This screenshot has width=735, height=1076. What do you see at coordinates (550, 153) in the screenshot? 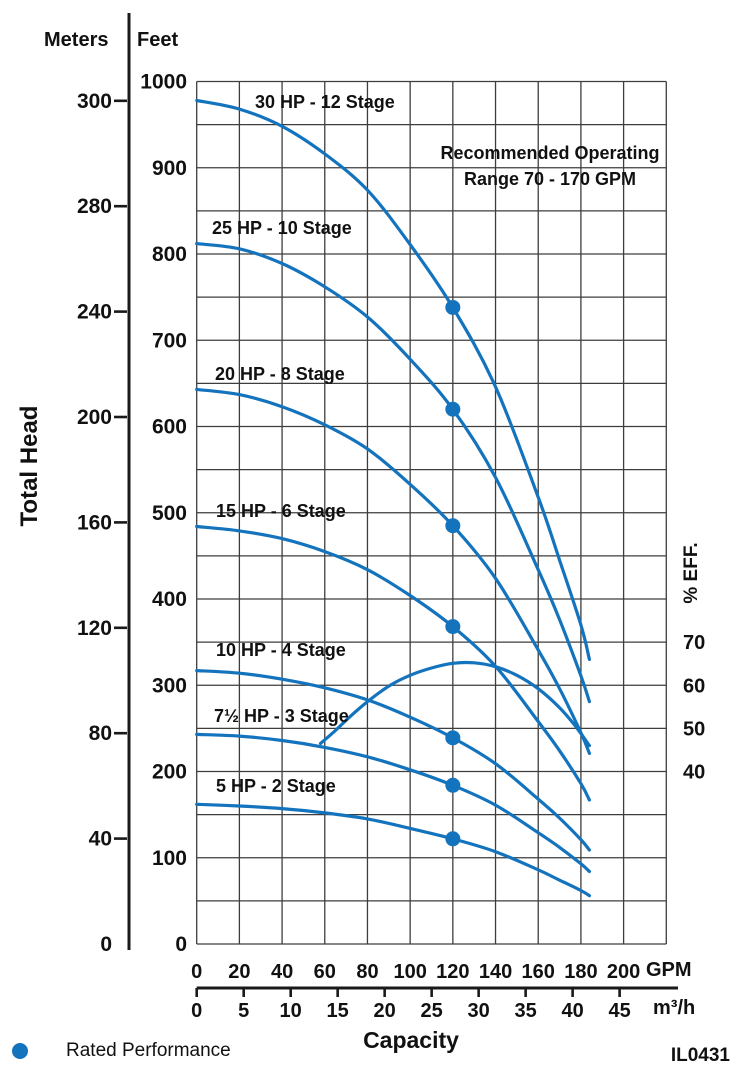
I see `recommended-range-line1: Recommended Operating` at bounding box center [550, 153].